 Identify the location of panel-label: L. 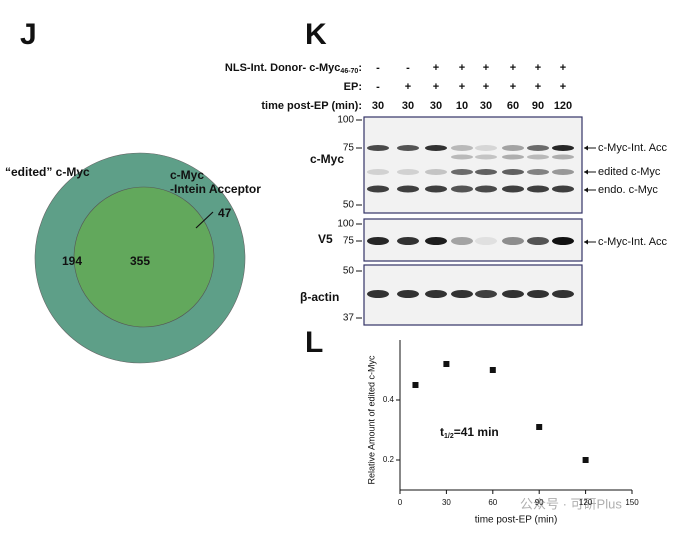
(314, 342).